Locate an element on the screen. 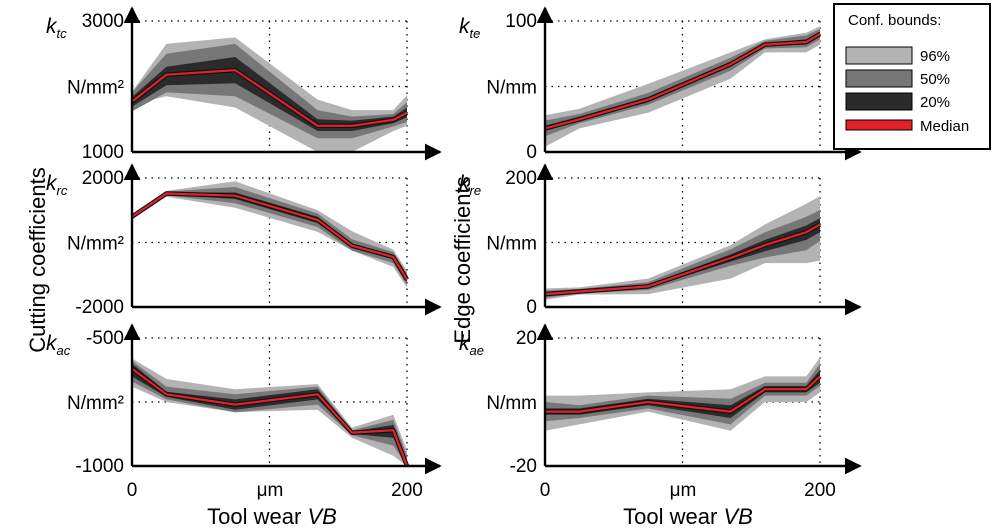  coefficient-symbol: kre is located at coordinates (470, 185).